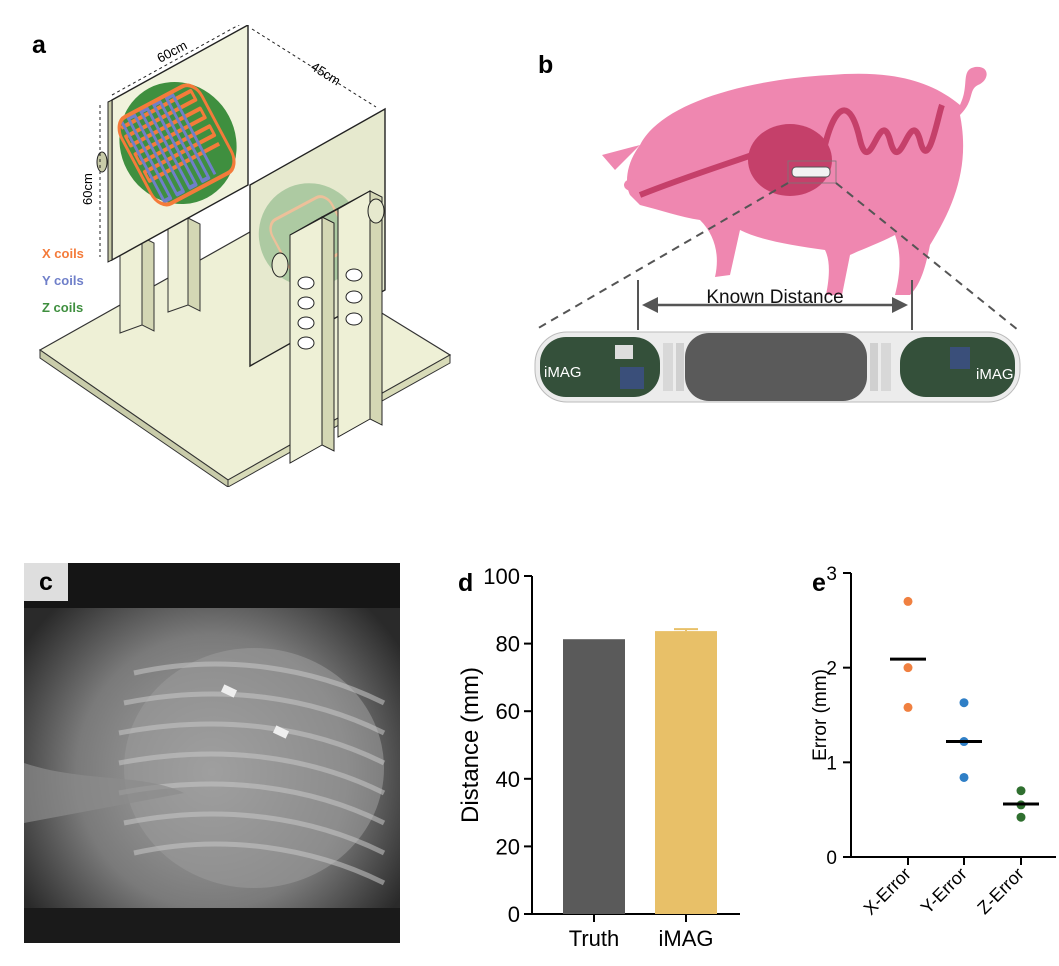 This screenshot has height=966, width=1059. What do you see at coordinates (501, 576) in the screenshot?
I see `y-tick-label: 100` at bounding box center [501, 576].